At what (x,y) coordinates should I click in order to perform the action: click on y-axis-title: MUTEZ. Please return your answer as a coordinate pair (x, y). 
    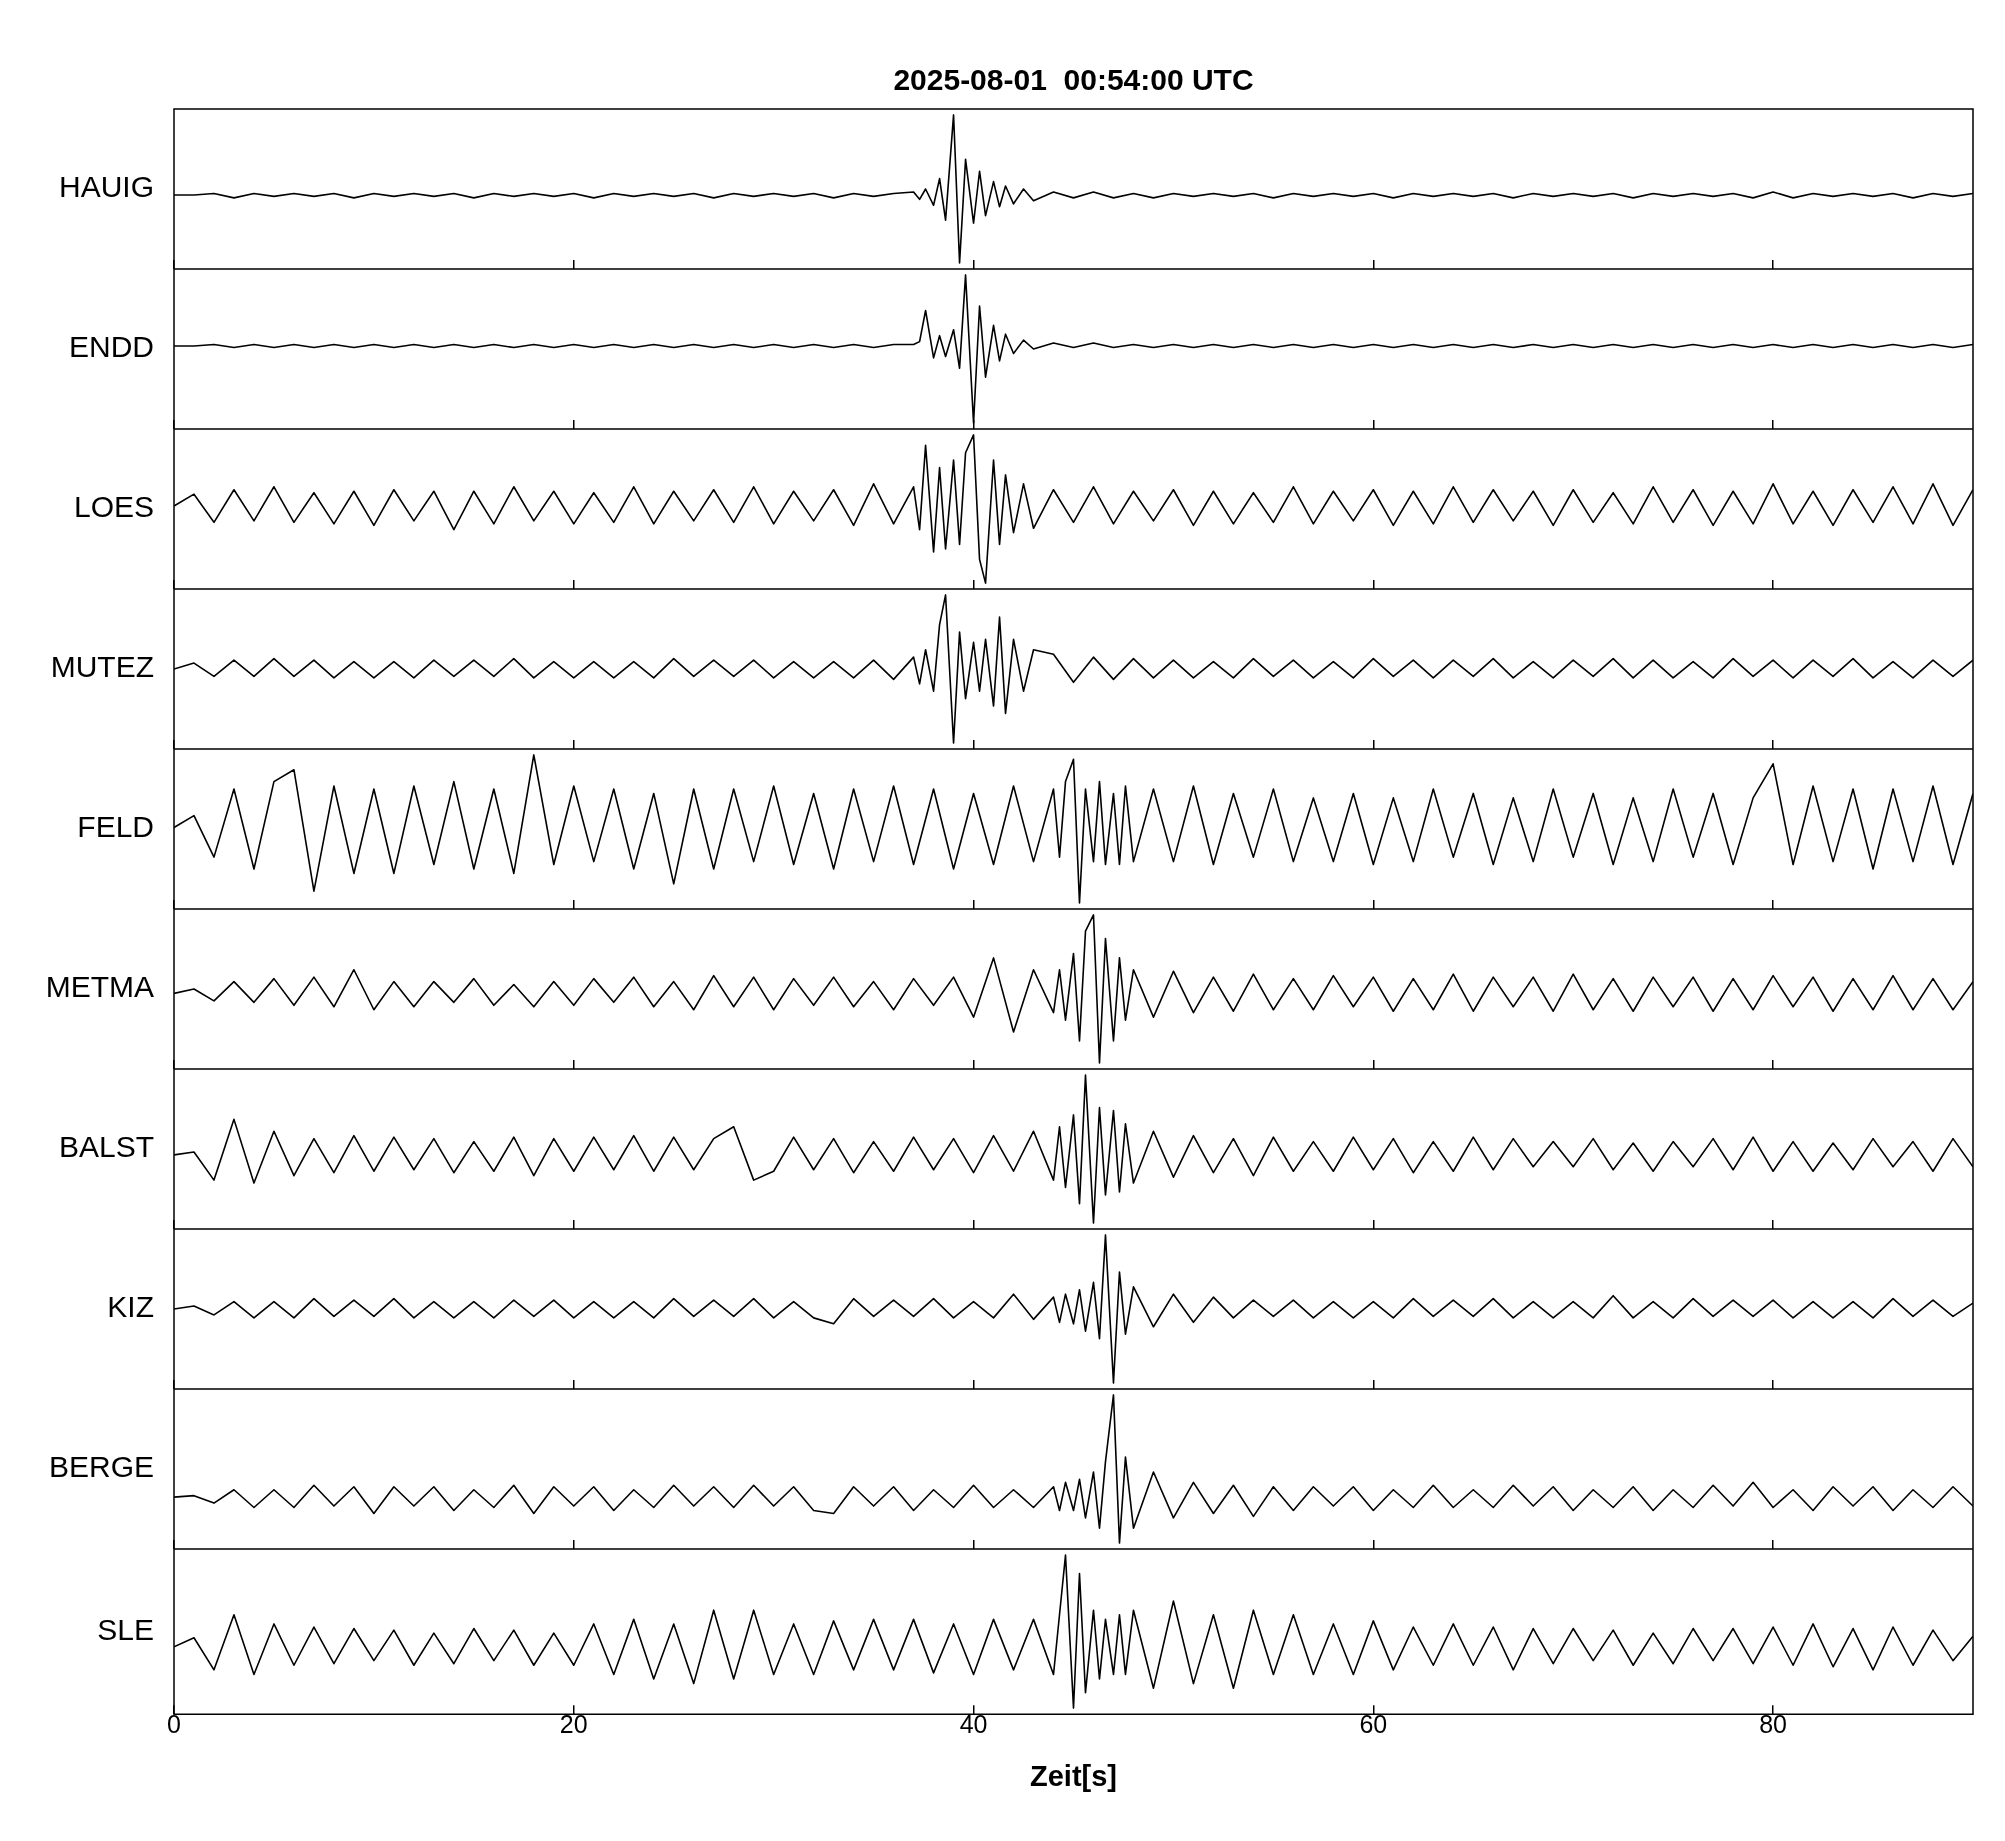
    Looking at the image, I should click on (102, 667).